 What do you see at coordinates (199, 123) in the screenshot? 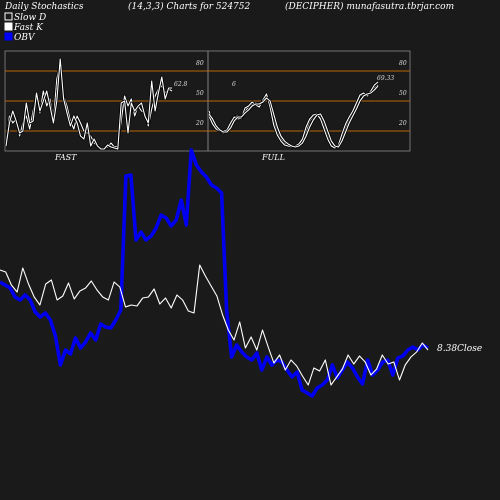
I see `fast-tick-20: 20` at bounding box center [199, 123].